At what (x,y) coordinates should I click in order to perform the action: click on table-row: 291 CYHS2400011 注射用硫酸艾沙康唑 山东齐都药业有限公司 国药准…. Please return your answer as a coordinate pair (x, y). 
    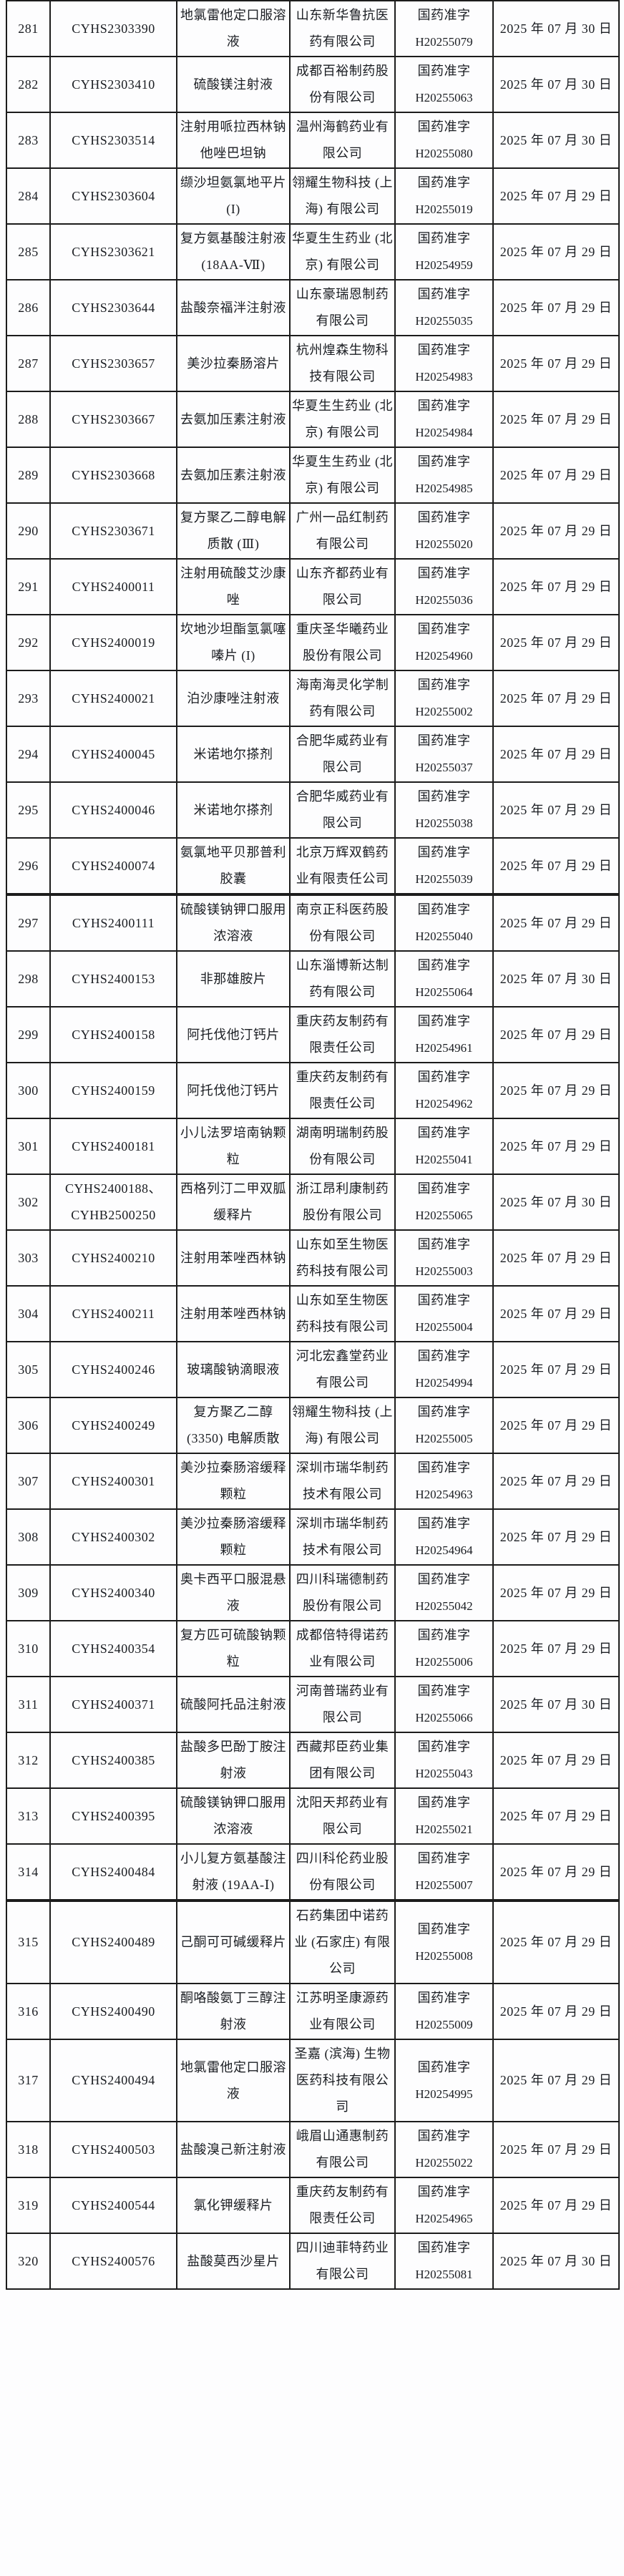
    Looking at the image, I should click on (313, 586).